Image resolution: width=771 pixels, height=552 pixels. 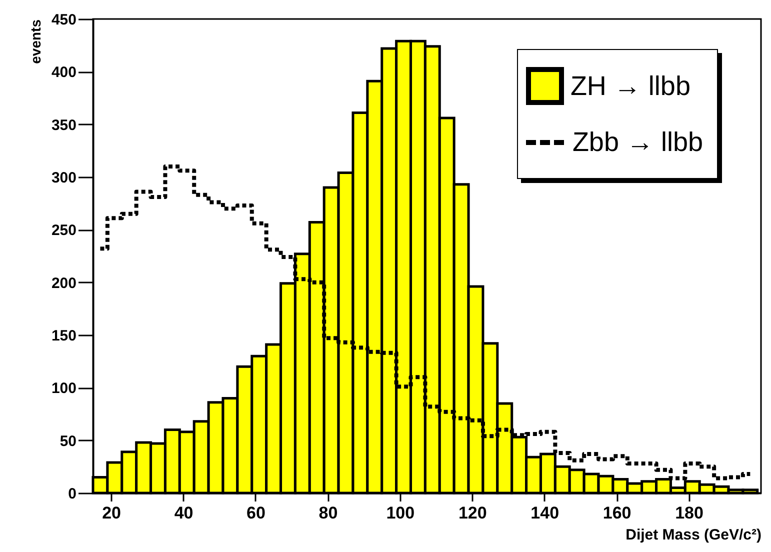 I want to click on y-tick-label: 200, so click(x=63, y=283).